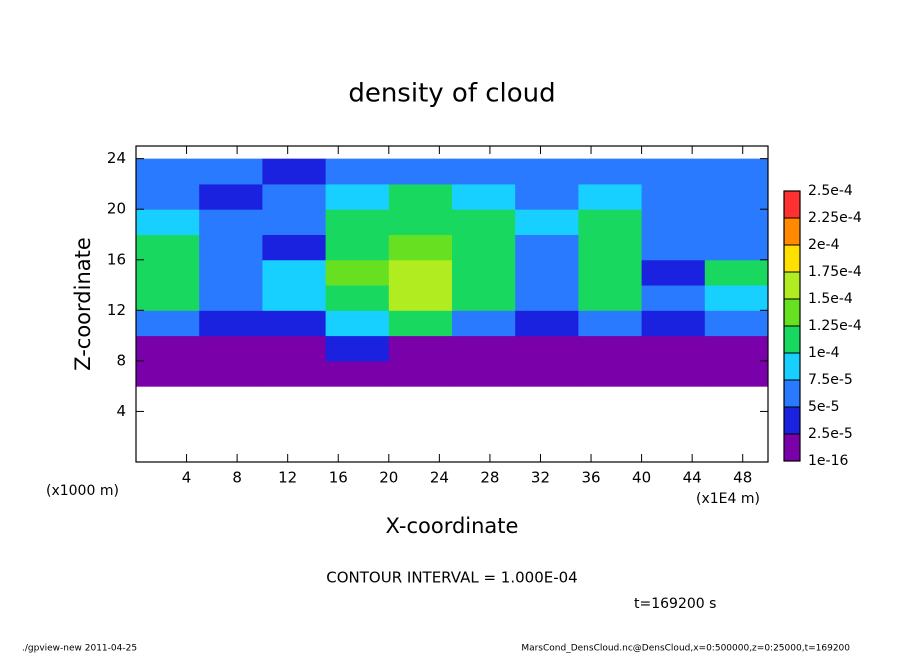  What do you see at coordinates (830, 380) in the screenshot?
I see `colorbar-label: 7.5e-5` at bounding box center [830, 380].